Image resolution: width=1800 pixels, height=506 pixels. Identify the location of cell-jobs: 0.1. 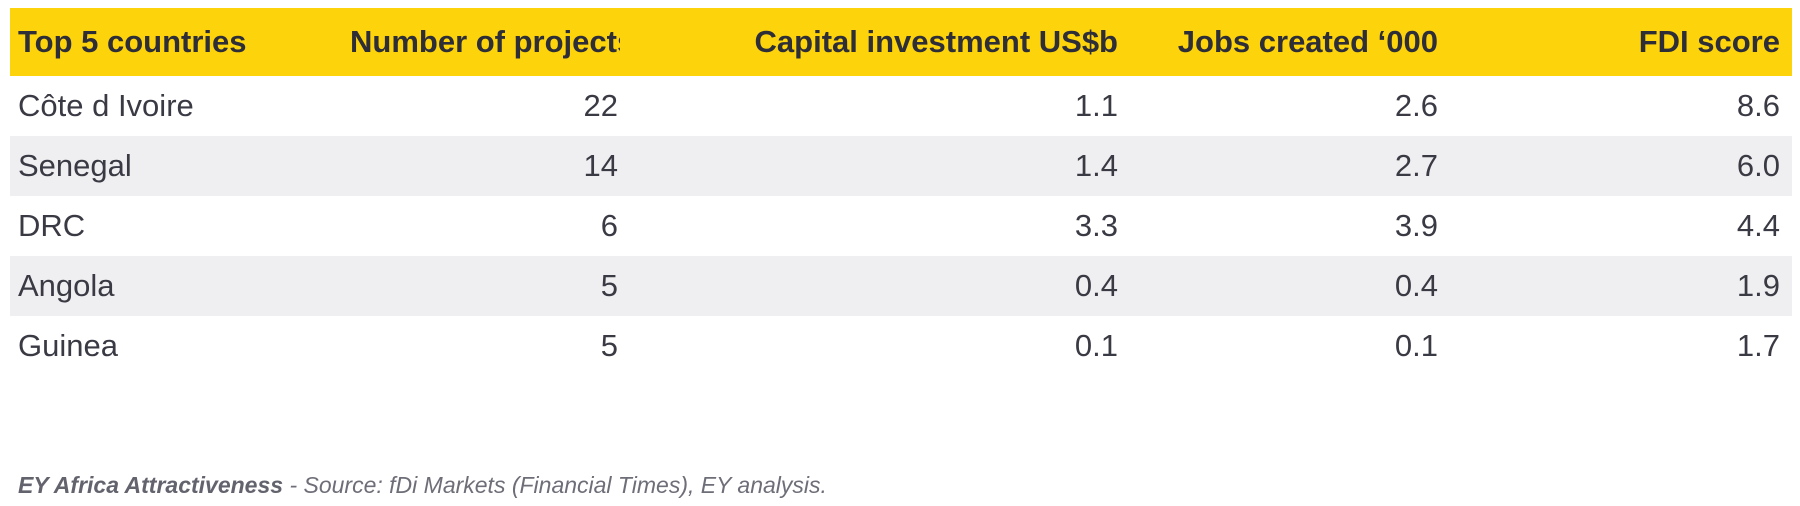
(1416, 345).